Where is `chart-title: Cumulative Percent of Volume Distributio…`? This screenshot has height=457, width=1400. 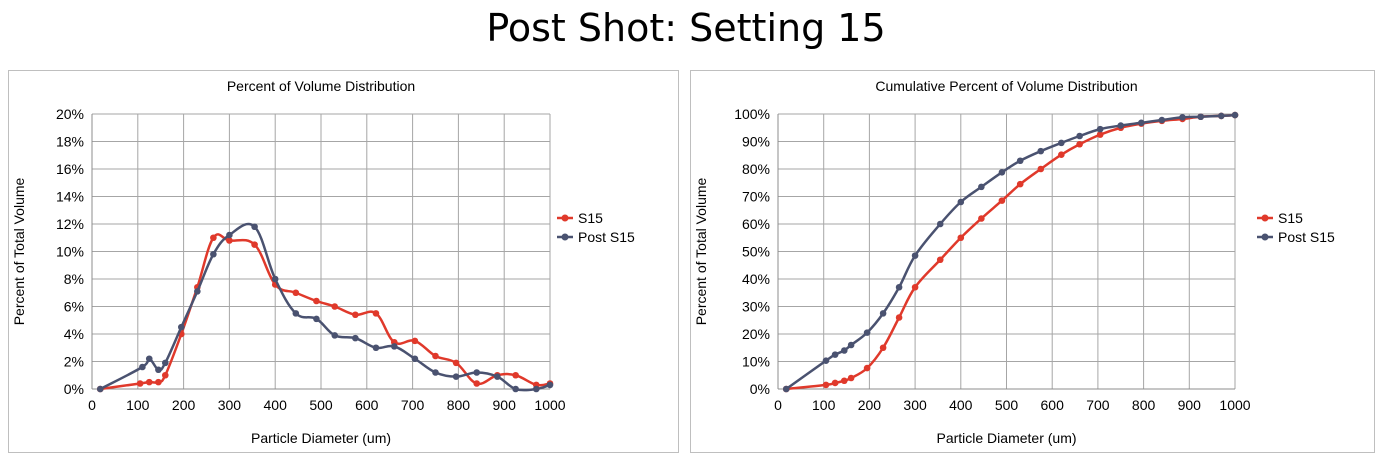 chart-title: Cumulative Percent of Volume Distributio… is located at coordinates (1006, 86).